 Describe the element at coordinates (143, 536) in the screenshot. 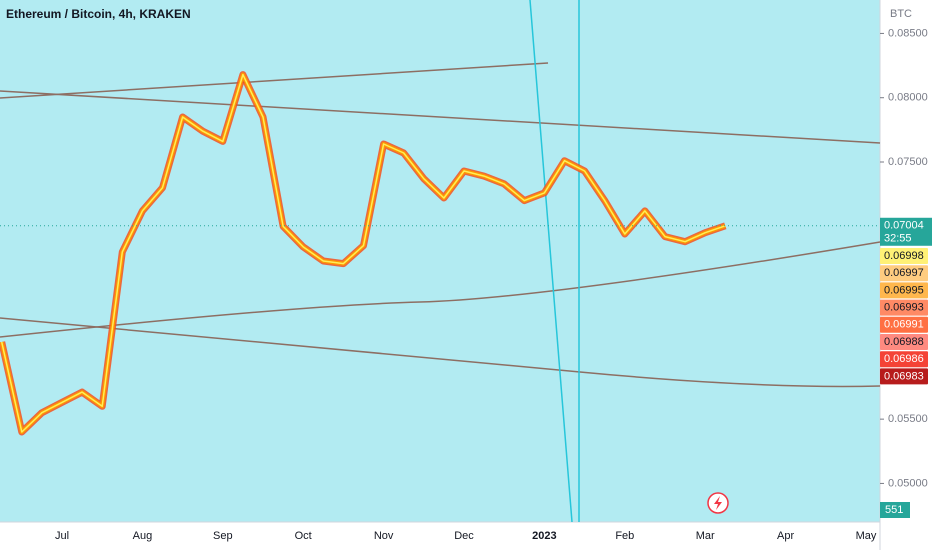

I see `x-tick-label: Aug` at that location.